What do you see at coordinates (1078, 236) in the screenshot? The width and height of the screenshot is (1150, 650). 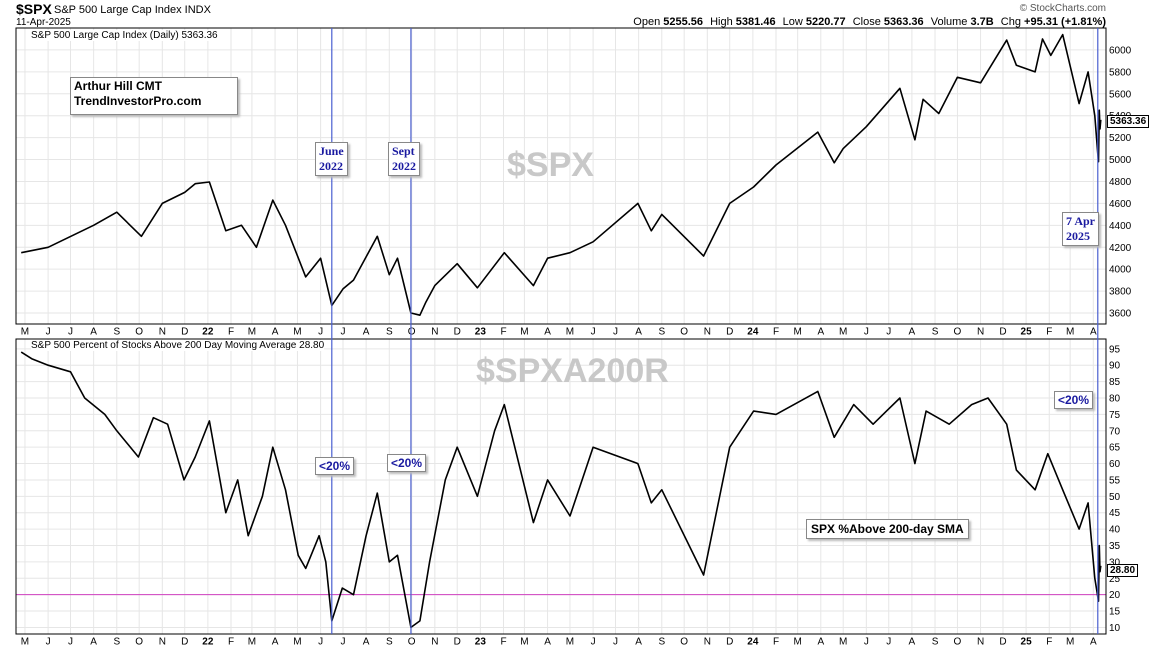 I see `apr-year: 2025` at bounding box center [1078, 236].